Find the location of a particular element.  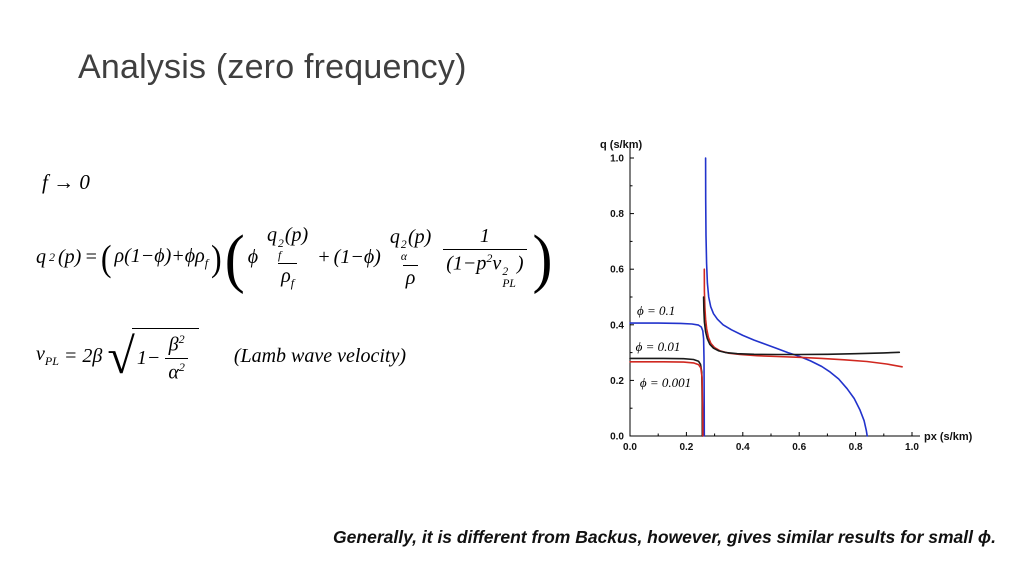

math-token: ρ(1−ϕ)+ϕρf is located at coordinates (161, 258).